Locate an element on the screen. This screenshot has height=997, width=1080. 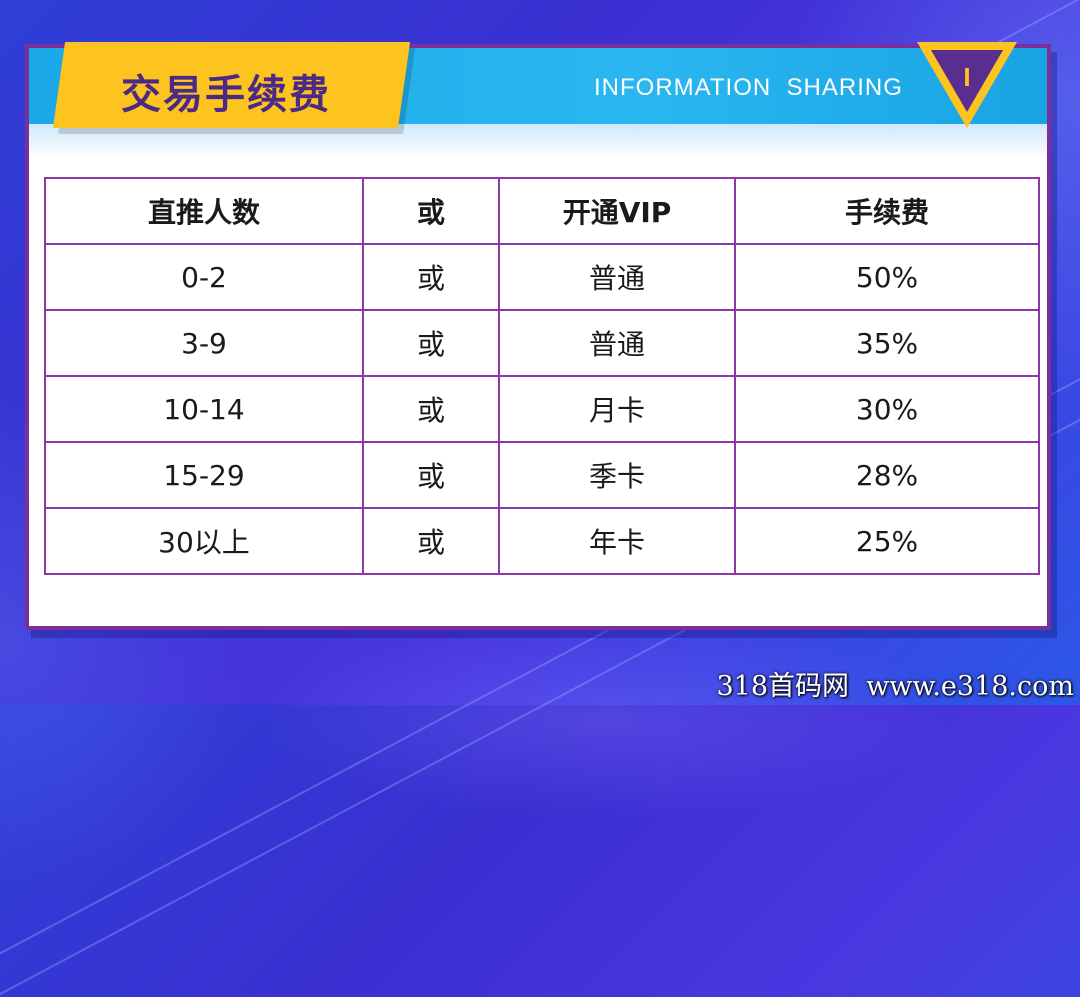
cell-referrals: 15-29 is located at coordinates (204, 475).